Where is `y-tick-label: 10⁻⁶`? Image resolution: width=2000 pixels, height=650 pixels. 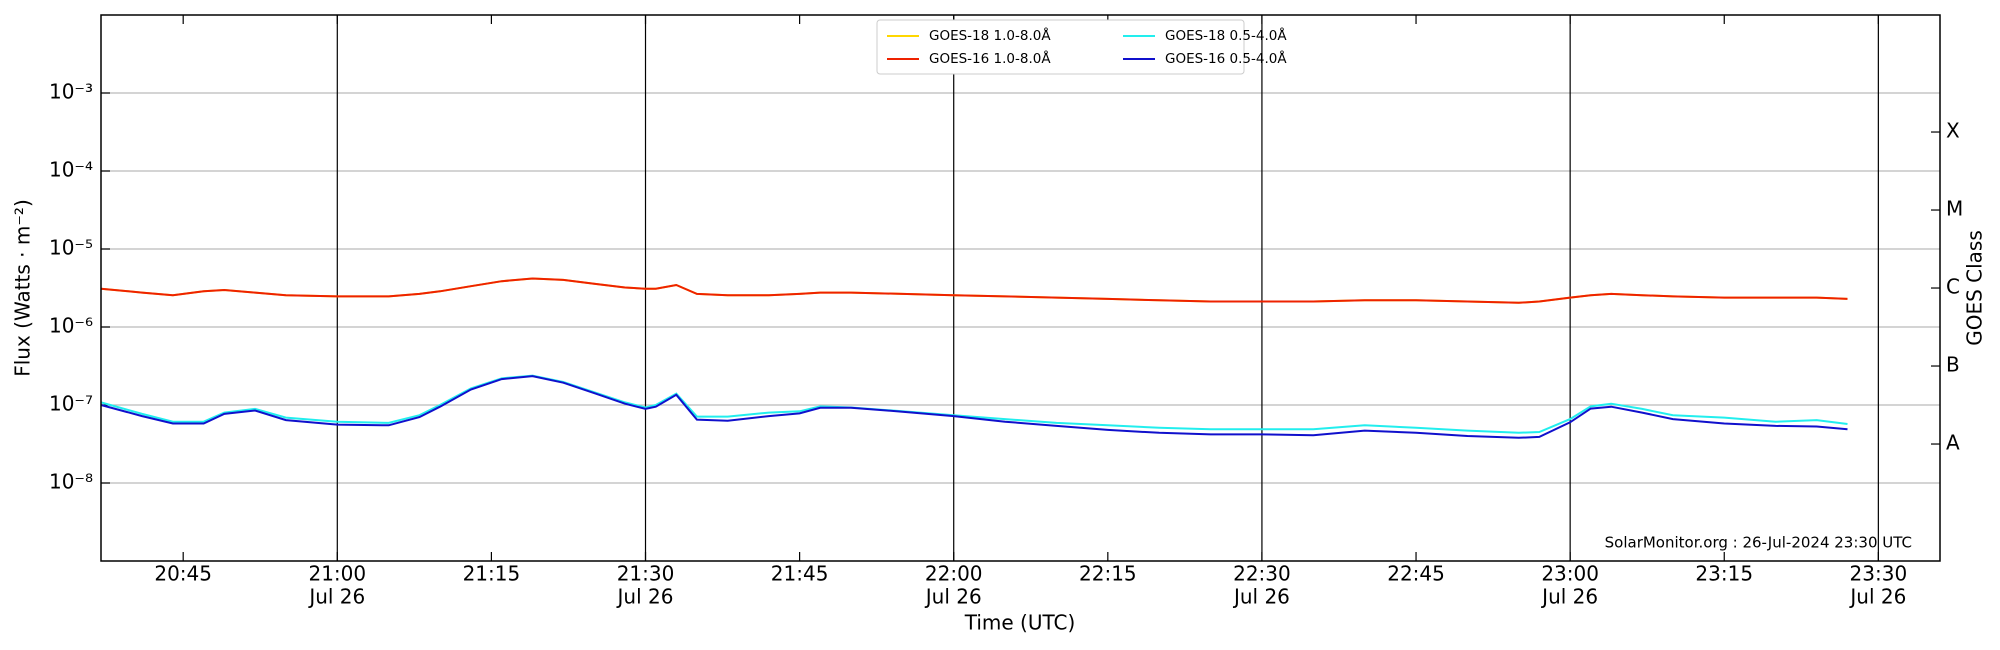
y-tick-label: 10⁻⁶ is located at coordinates (71, 326).